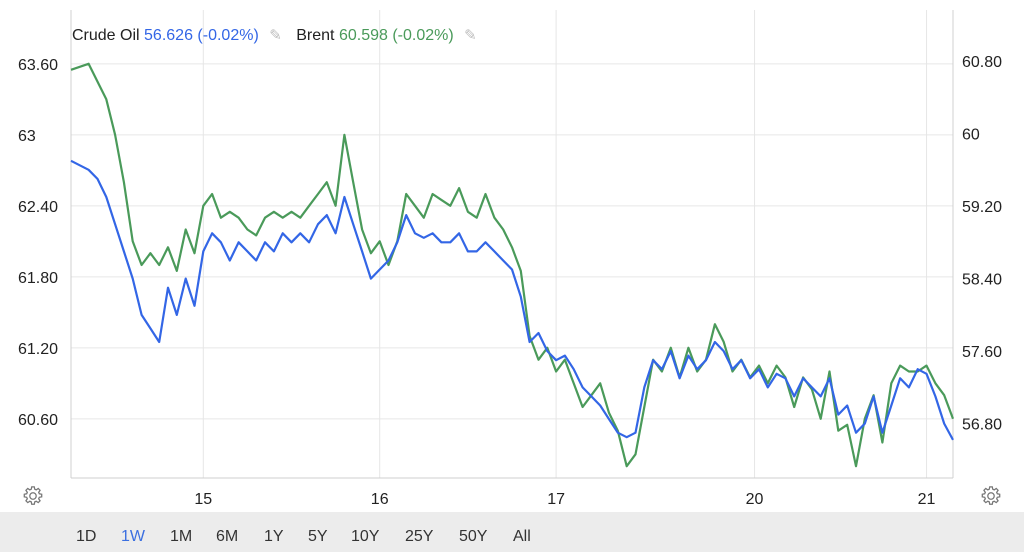 This screenshot has height=552, width=1024. I want to click on x-axis: 15 16 17 20 21, so click(564, 499).